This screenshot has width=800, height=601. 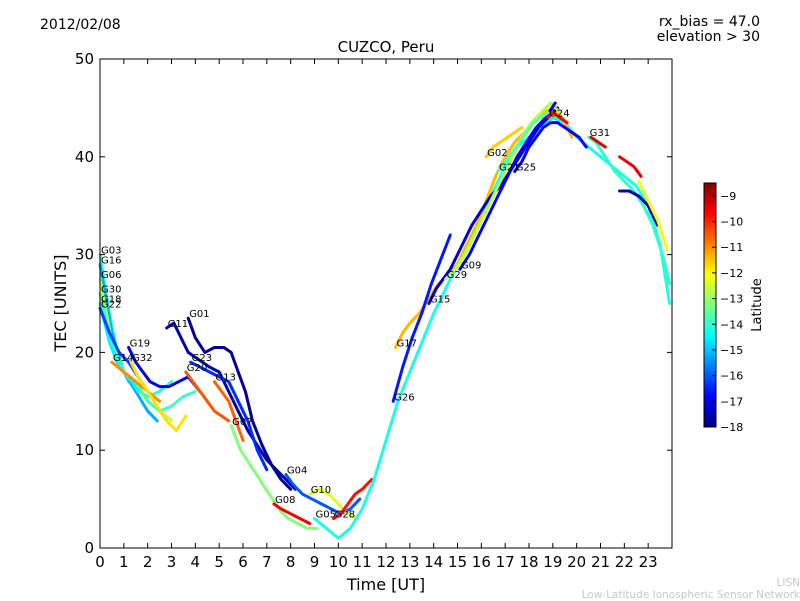 I want to click on x-tick-label: 8, so click(x=291, y=562).